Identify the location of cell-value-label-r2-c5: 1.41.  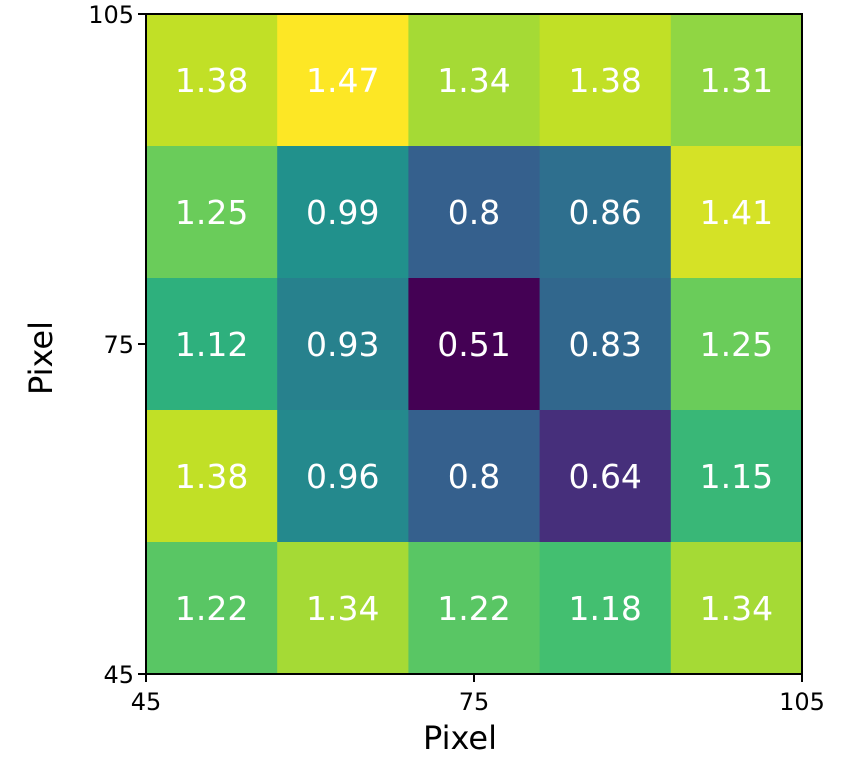
(736, 212).